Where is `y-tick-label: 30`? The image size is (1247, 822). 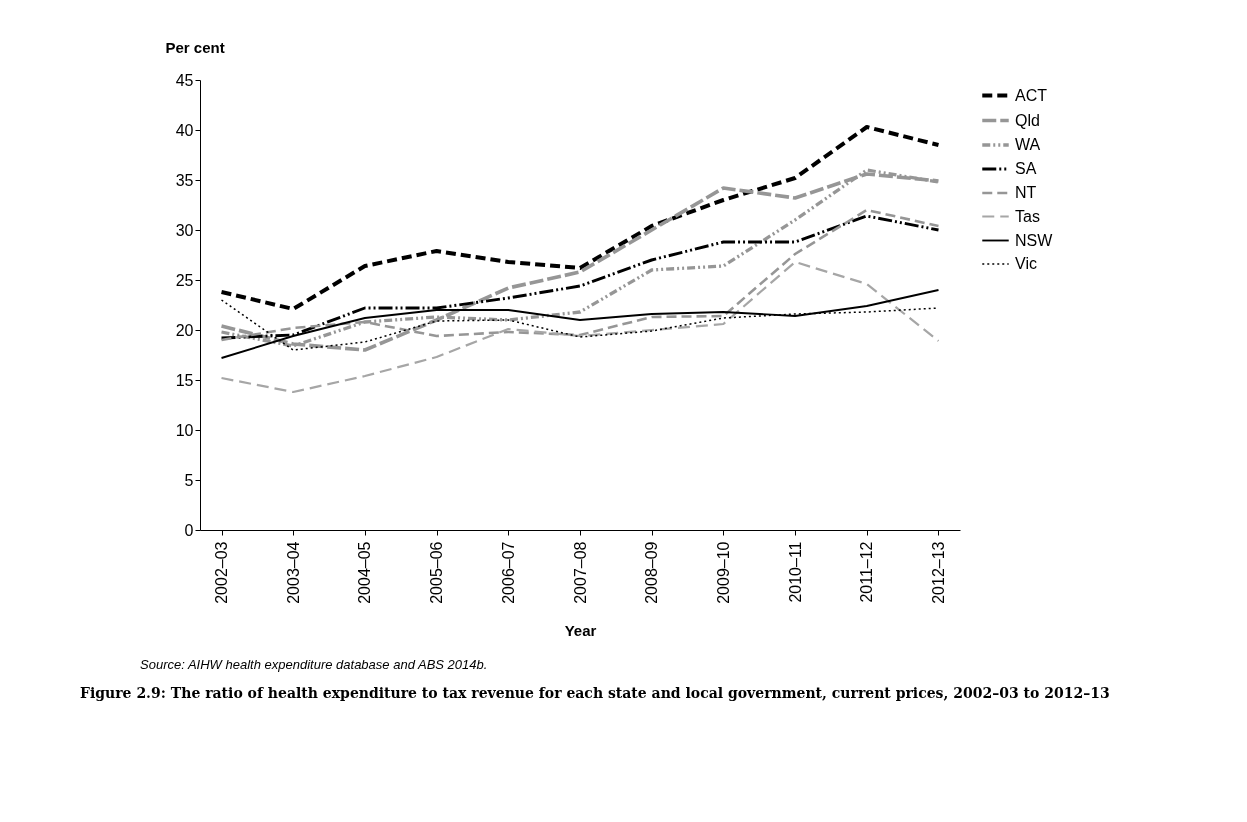
y-tick-label: 30 is located at coordinates (184, 230).